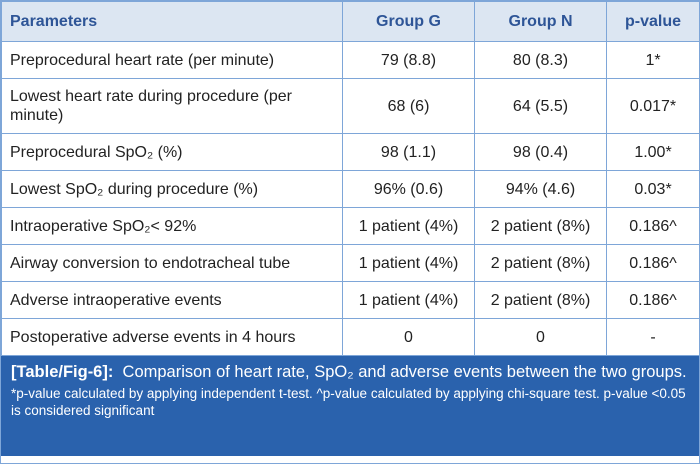 Image resolution: width=700 pixels, height=464 pixels. I want to click on table-cell: 0.017*, so click(653, 106).